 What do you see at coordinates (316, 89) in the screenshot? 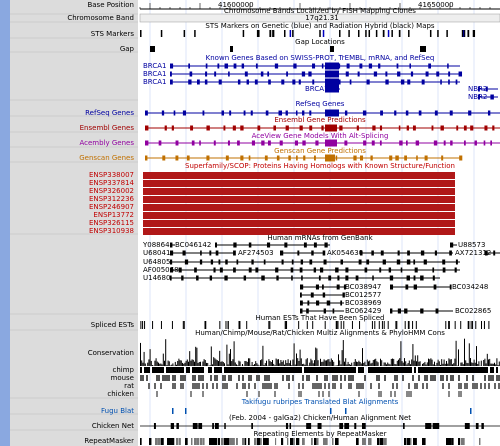
I see `gene-label: BRCA1` at bounding box center [316, 89].